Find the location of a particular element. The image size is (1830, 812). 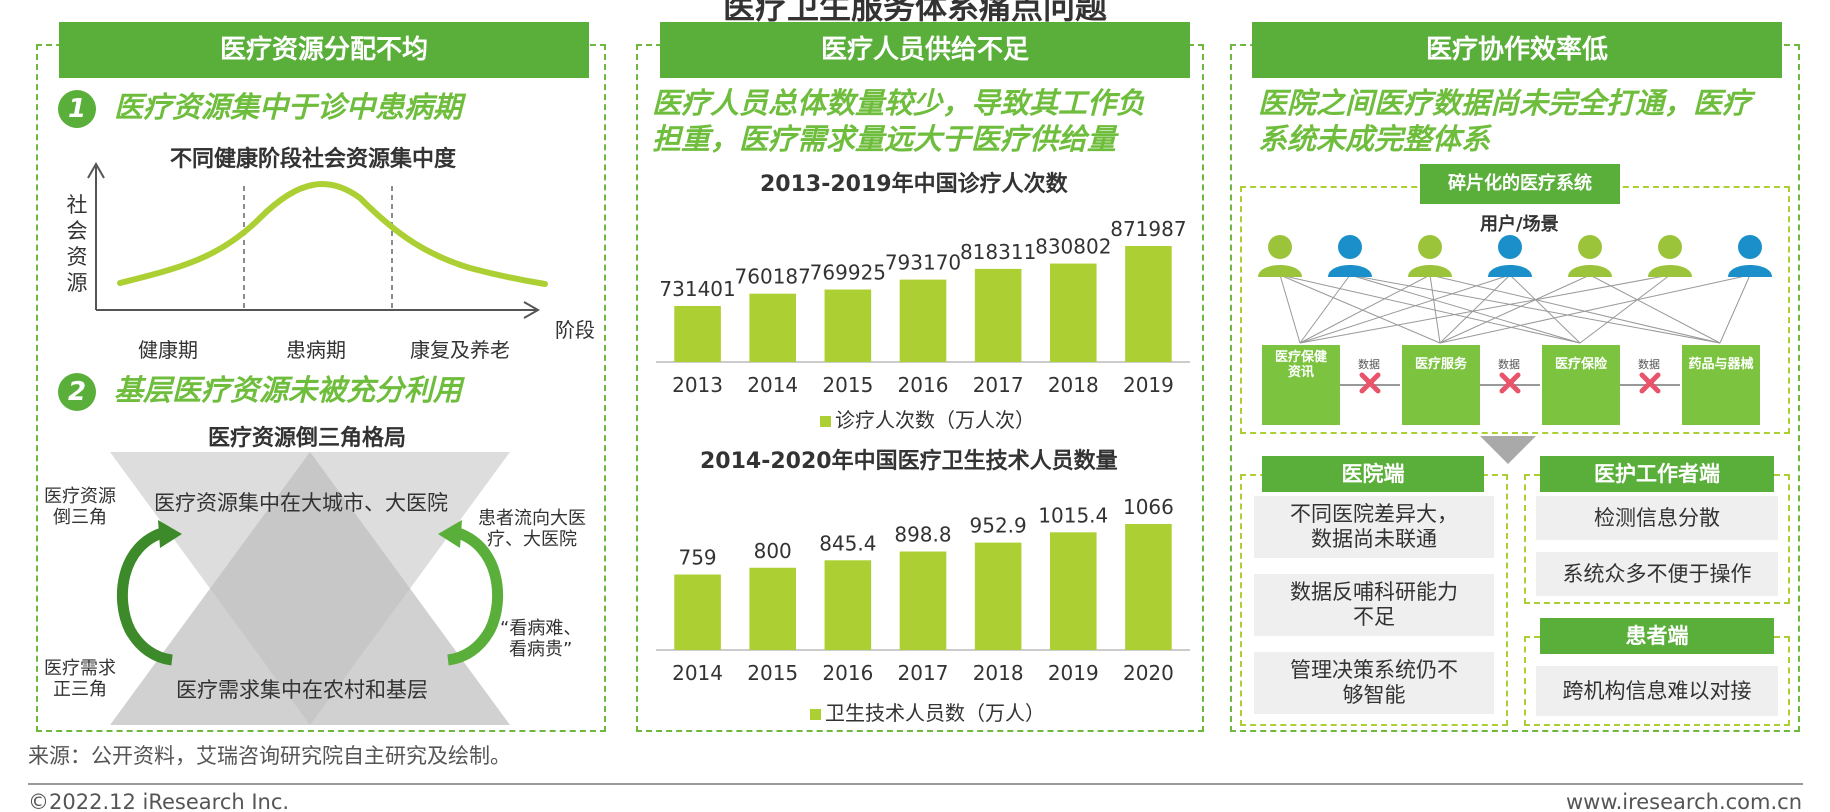

chart1-legend: 诊疗人次数（万人次） is located at coordinates (927, 418).